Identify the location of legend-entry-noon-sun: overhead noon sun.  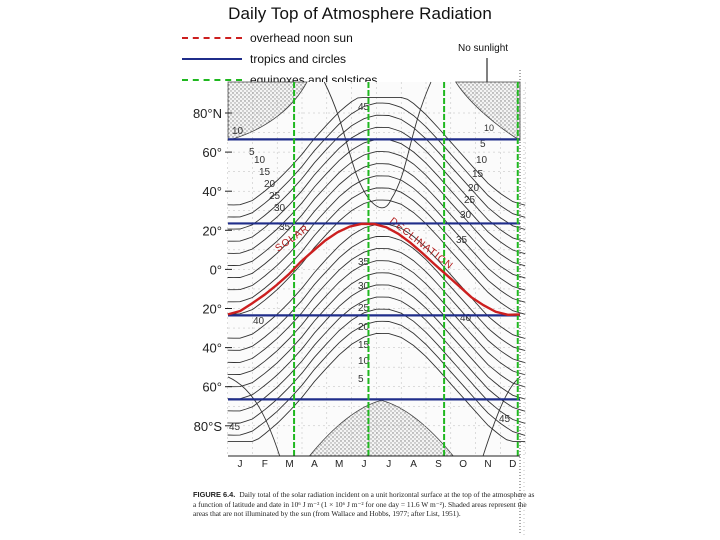
(297, 37).